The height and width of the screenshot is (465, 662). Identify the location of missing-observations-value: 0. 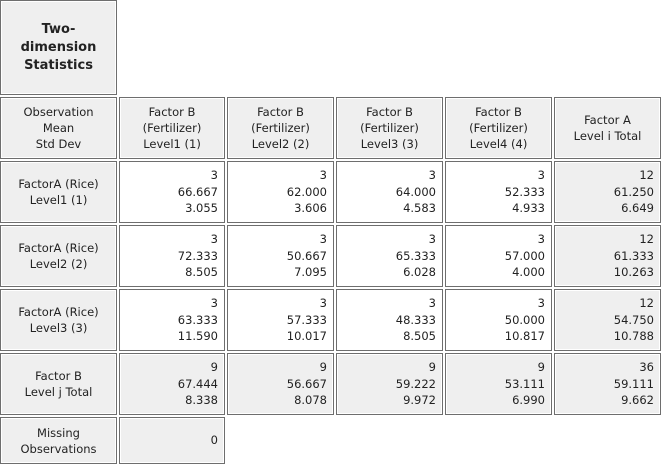
(172, 440).